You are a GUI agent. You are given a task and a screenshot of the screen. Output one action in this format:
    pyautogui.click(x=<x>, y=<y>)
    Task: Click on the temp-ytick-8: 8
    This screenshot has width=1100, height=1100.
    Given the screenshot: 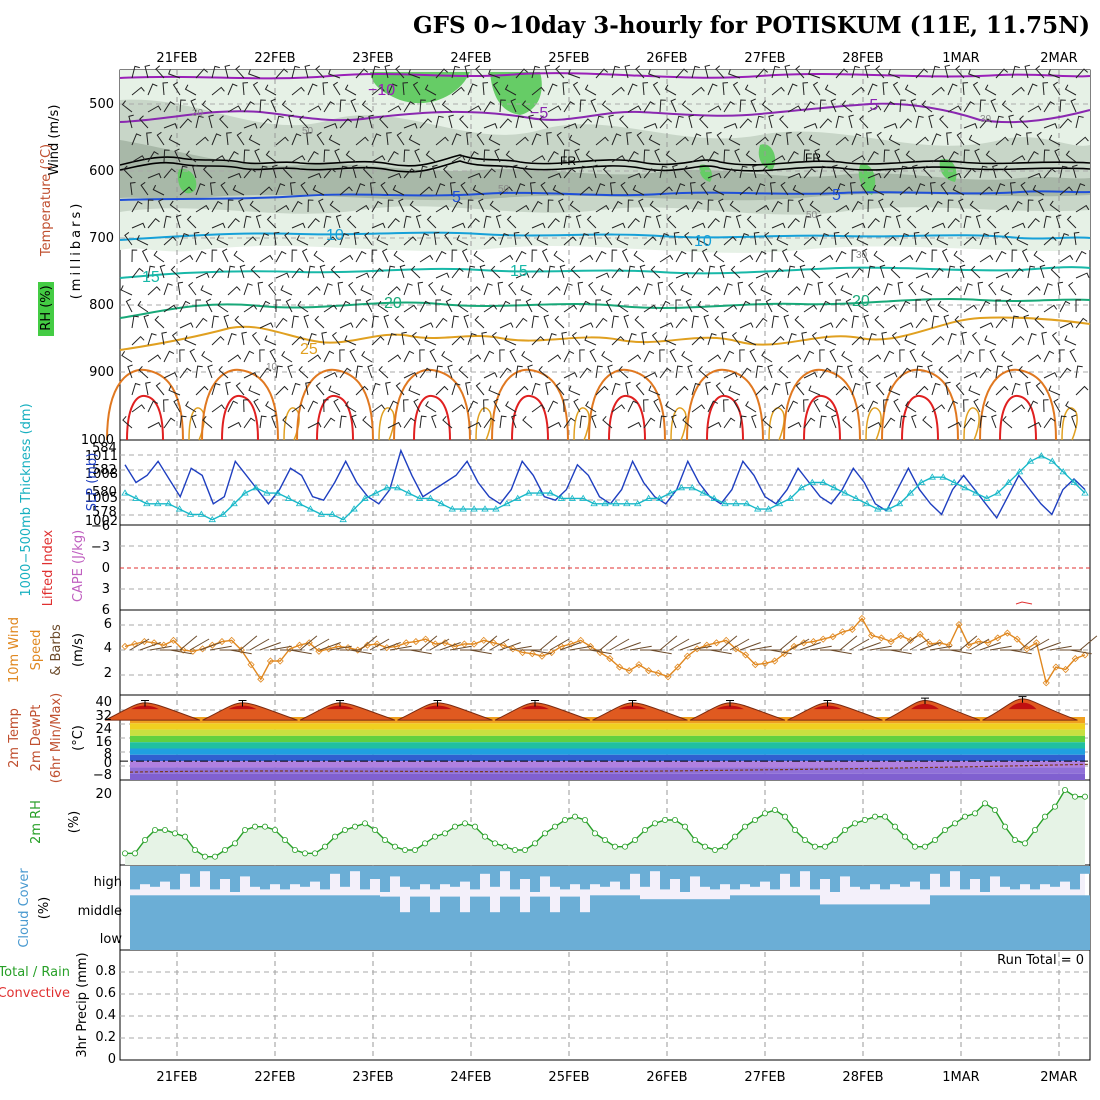 What is the action you would take?
    pyautogui.click(x=108, y=754)
    